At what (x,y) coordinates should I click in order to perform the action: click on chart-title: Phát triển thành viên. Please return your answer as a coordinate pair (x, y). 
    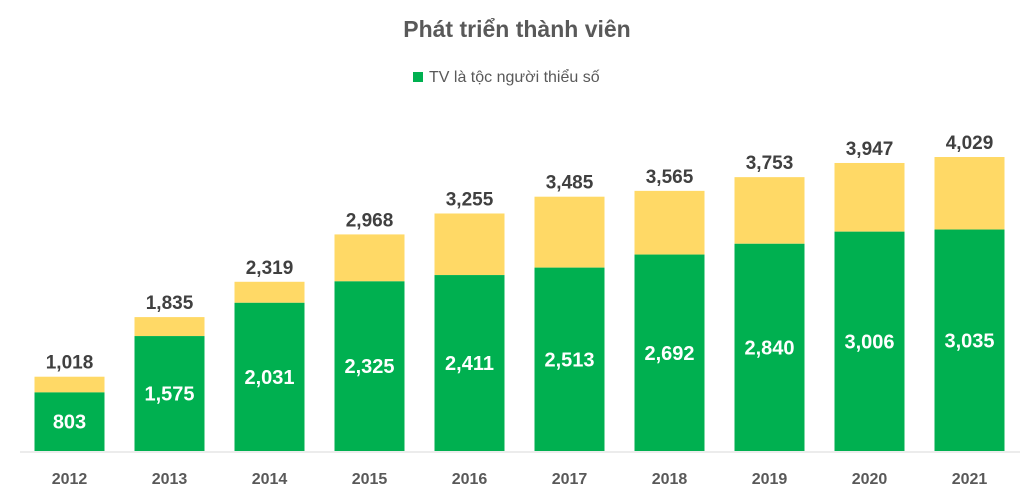
    Looking at the image, I should click on (516, 29).